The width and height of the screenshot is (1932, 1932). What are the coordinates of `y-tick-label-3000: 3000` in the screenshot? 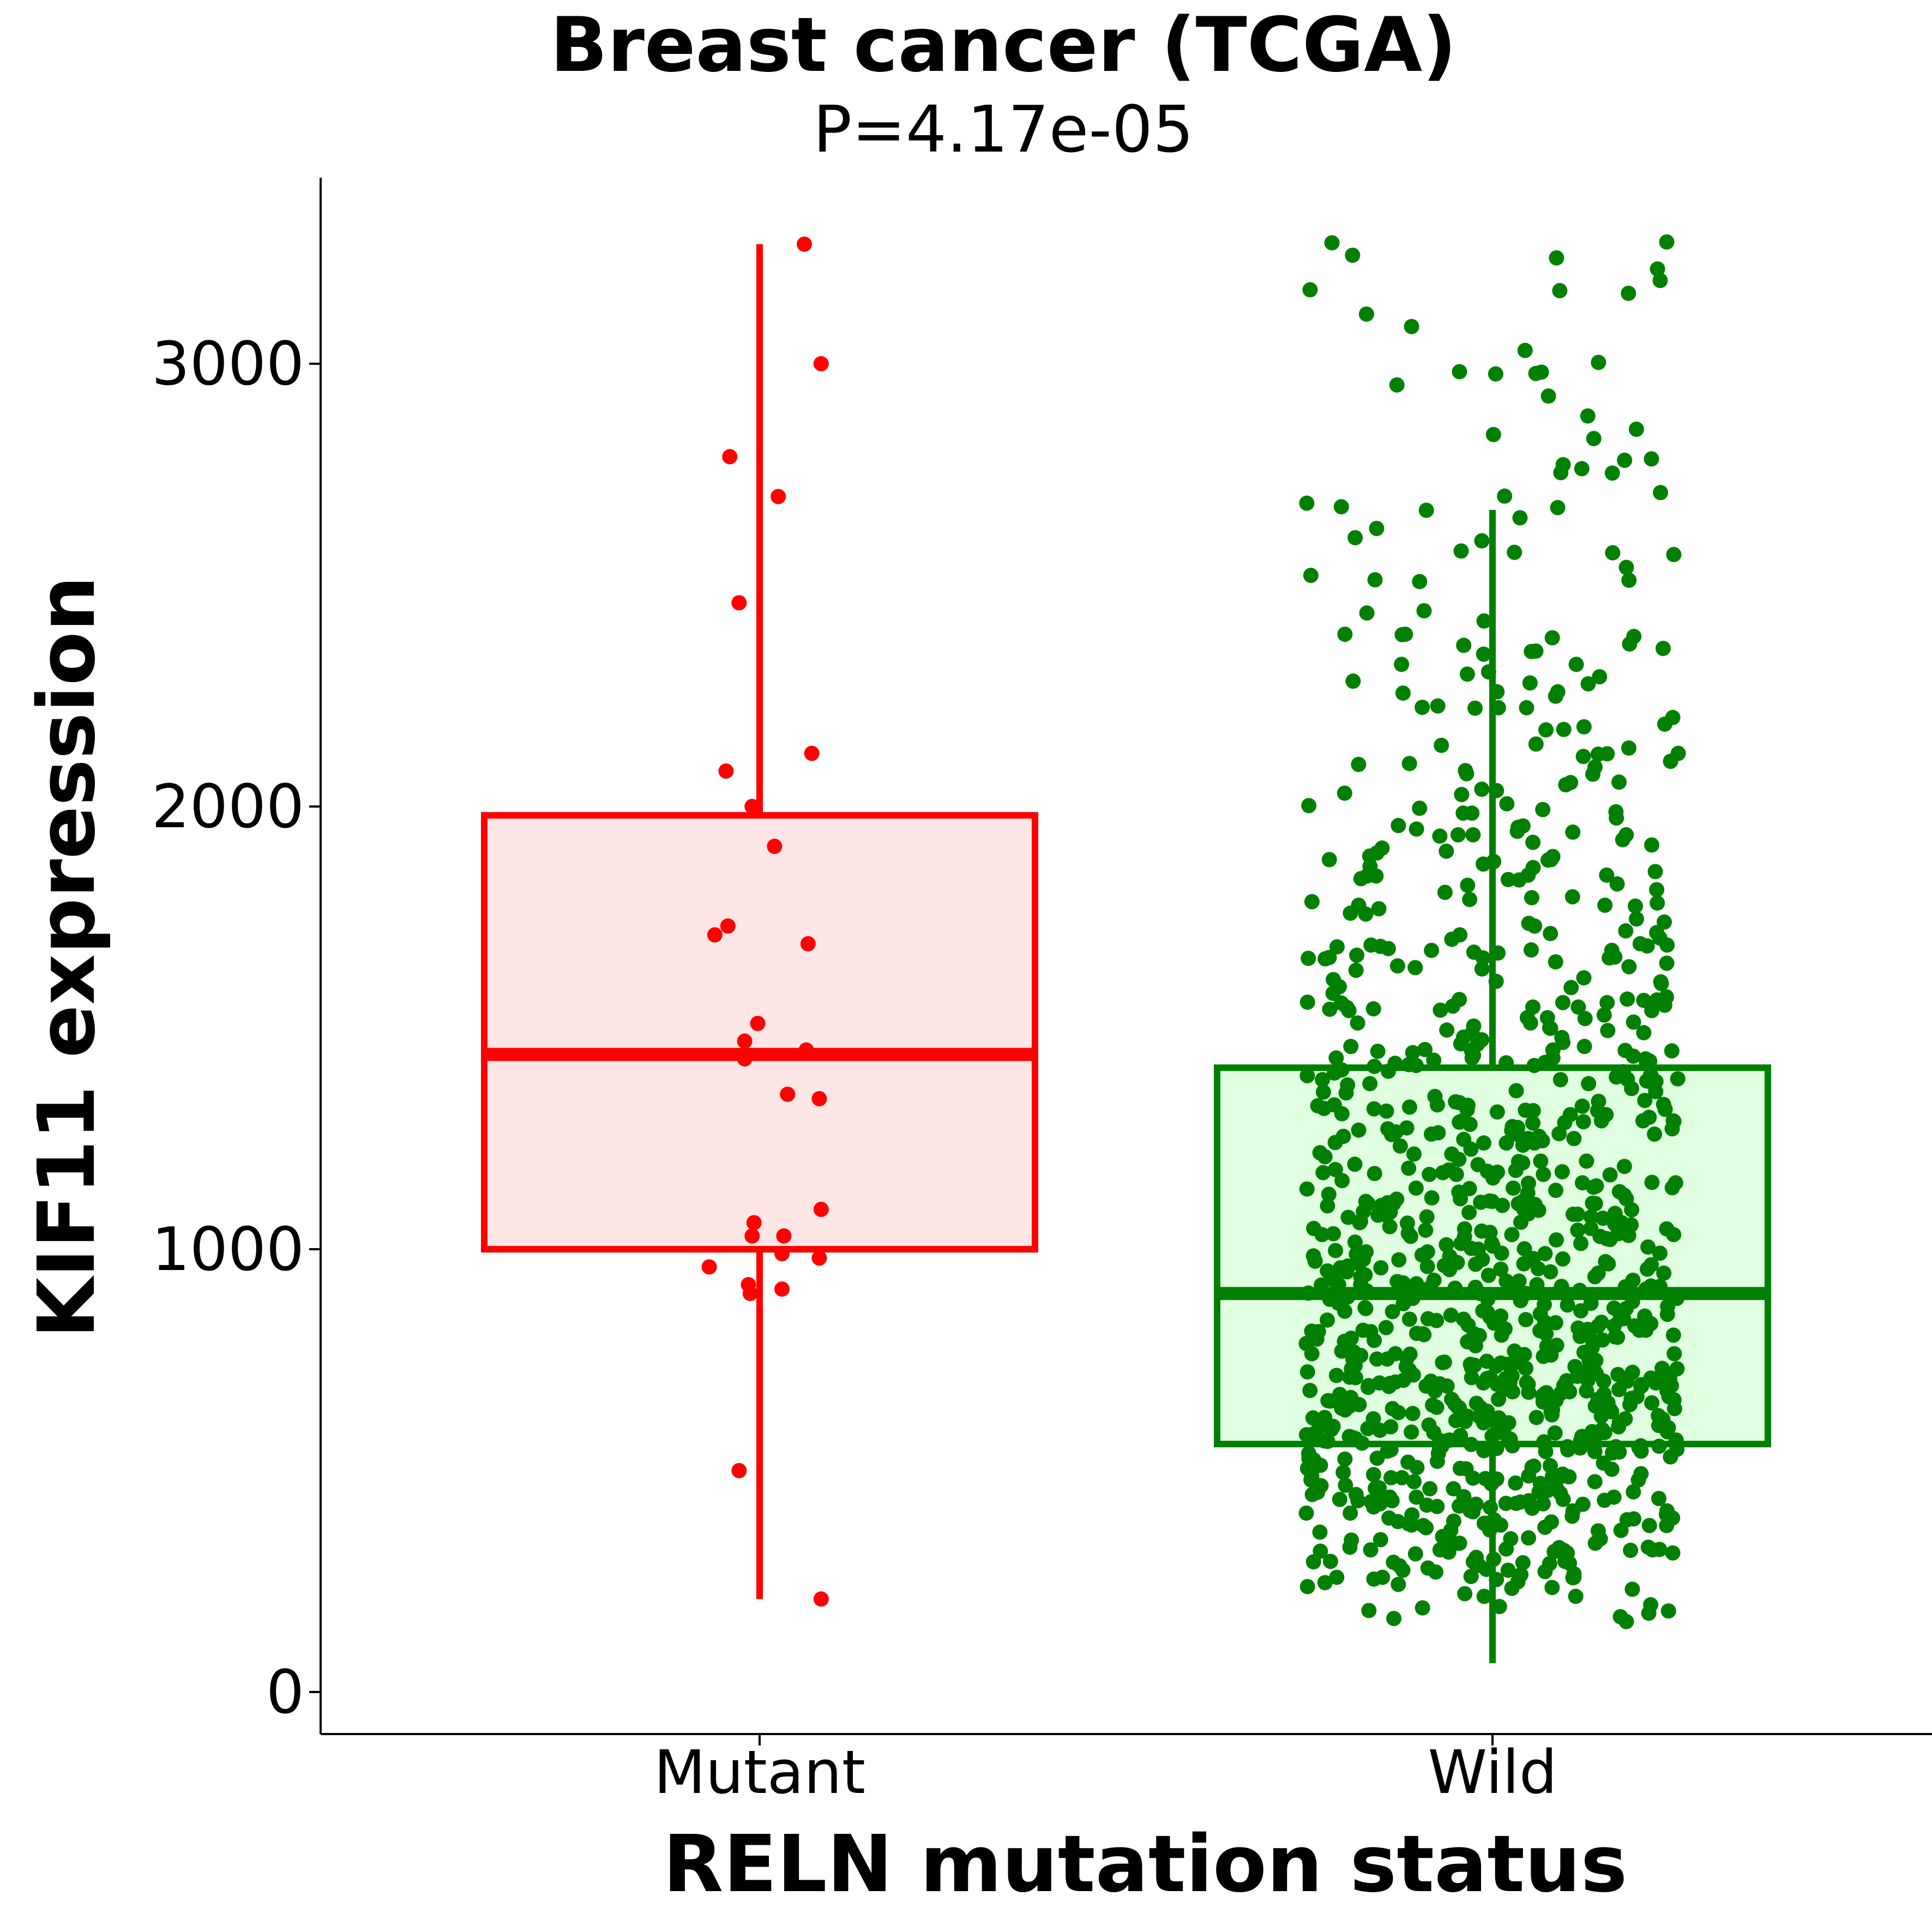 It's located at (228, 364).